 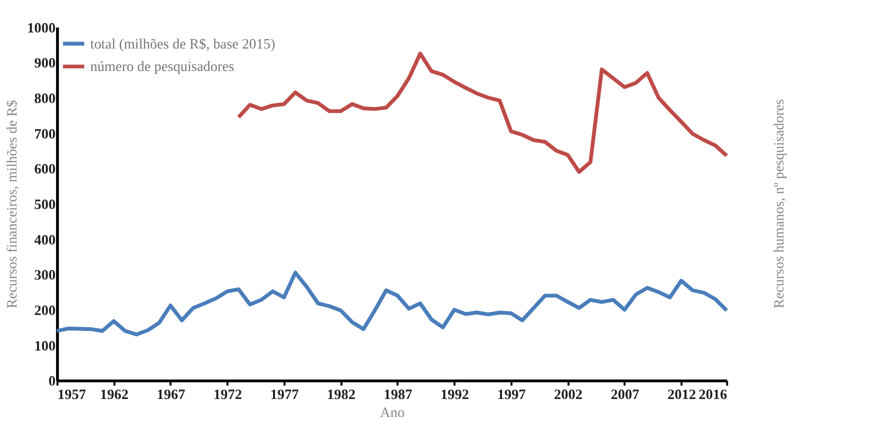 What do you see at coordinates (45, 64) in the screenshot?
I see `y-tick-label: 900` at bounding box center [45, 64].